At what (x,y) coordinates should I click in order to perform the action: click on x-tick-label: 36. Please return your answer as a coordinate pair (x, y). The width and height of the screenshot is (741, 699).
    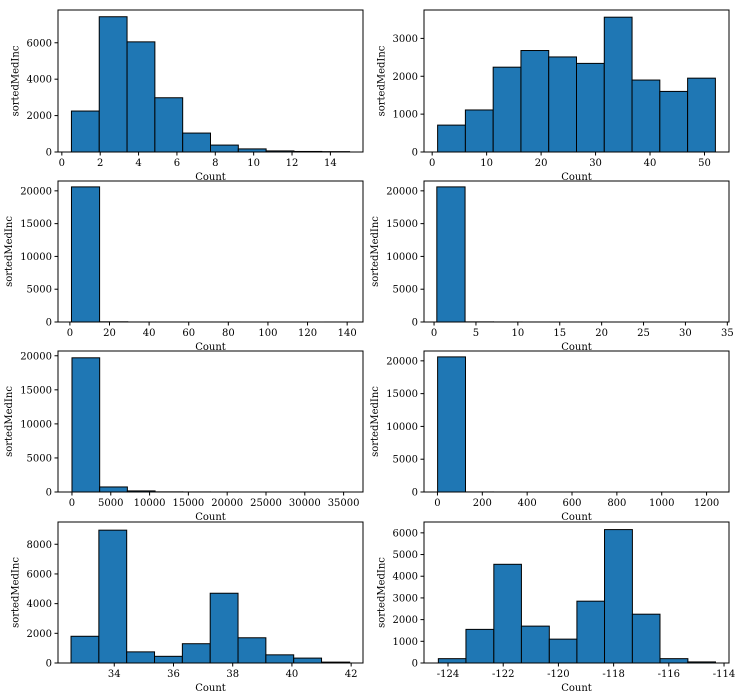
    Looking at the image, I should click on (173, 674).